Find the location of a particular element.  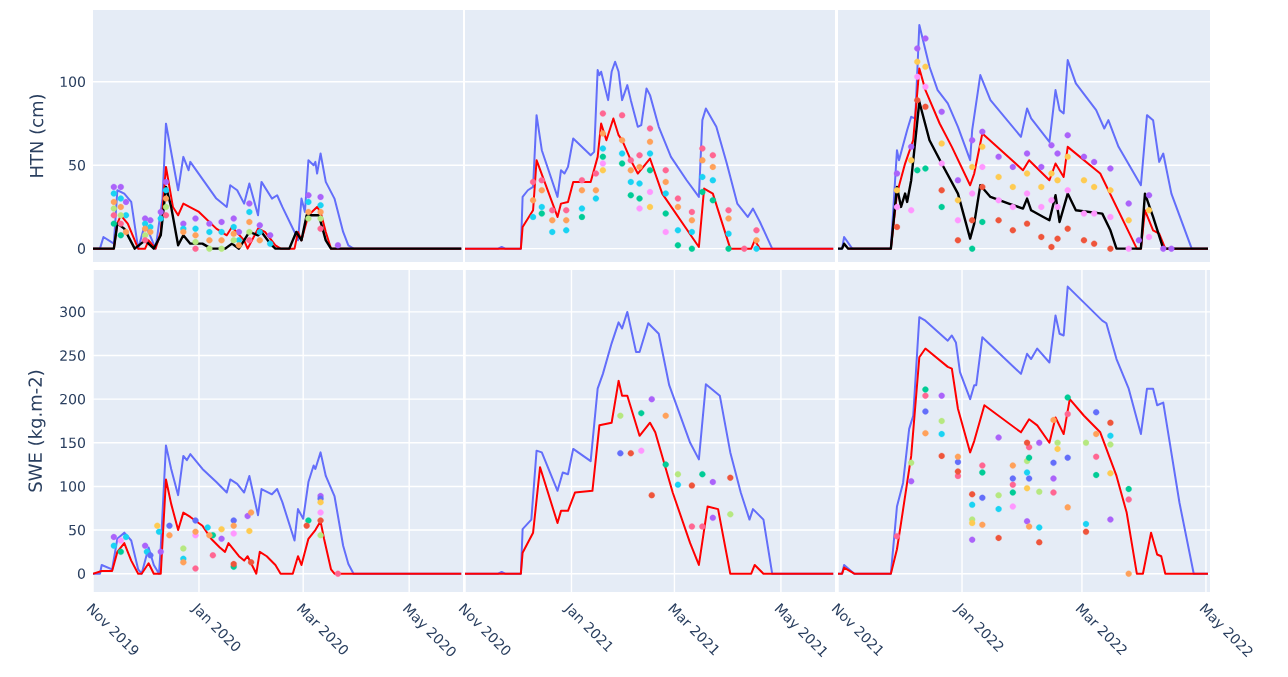

y-axis-title: SWE (kg.m-2) is located at coordinates (37, 431).